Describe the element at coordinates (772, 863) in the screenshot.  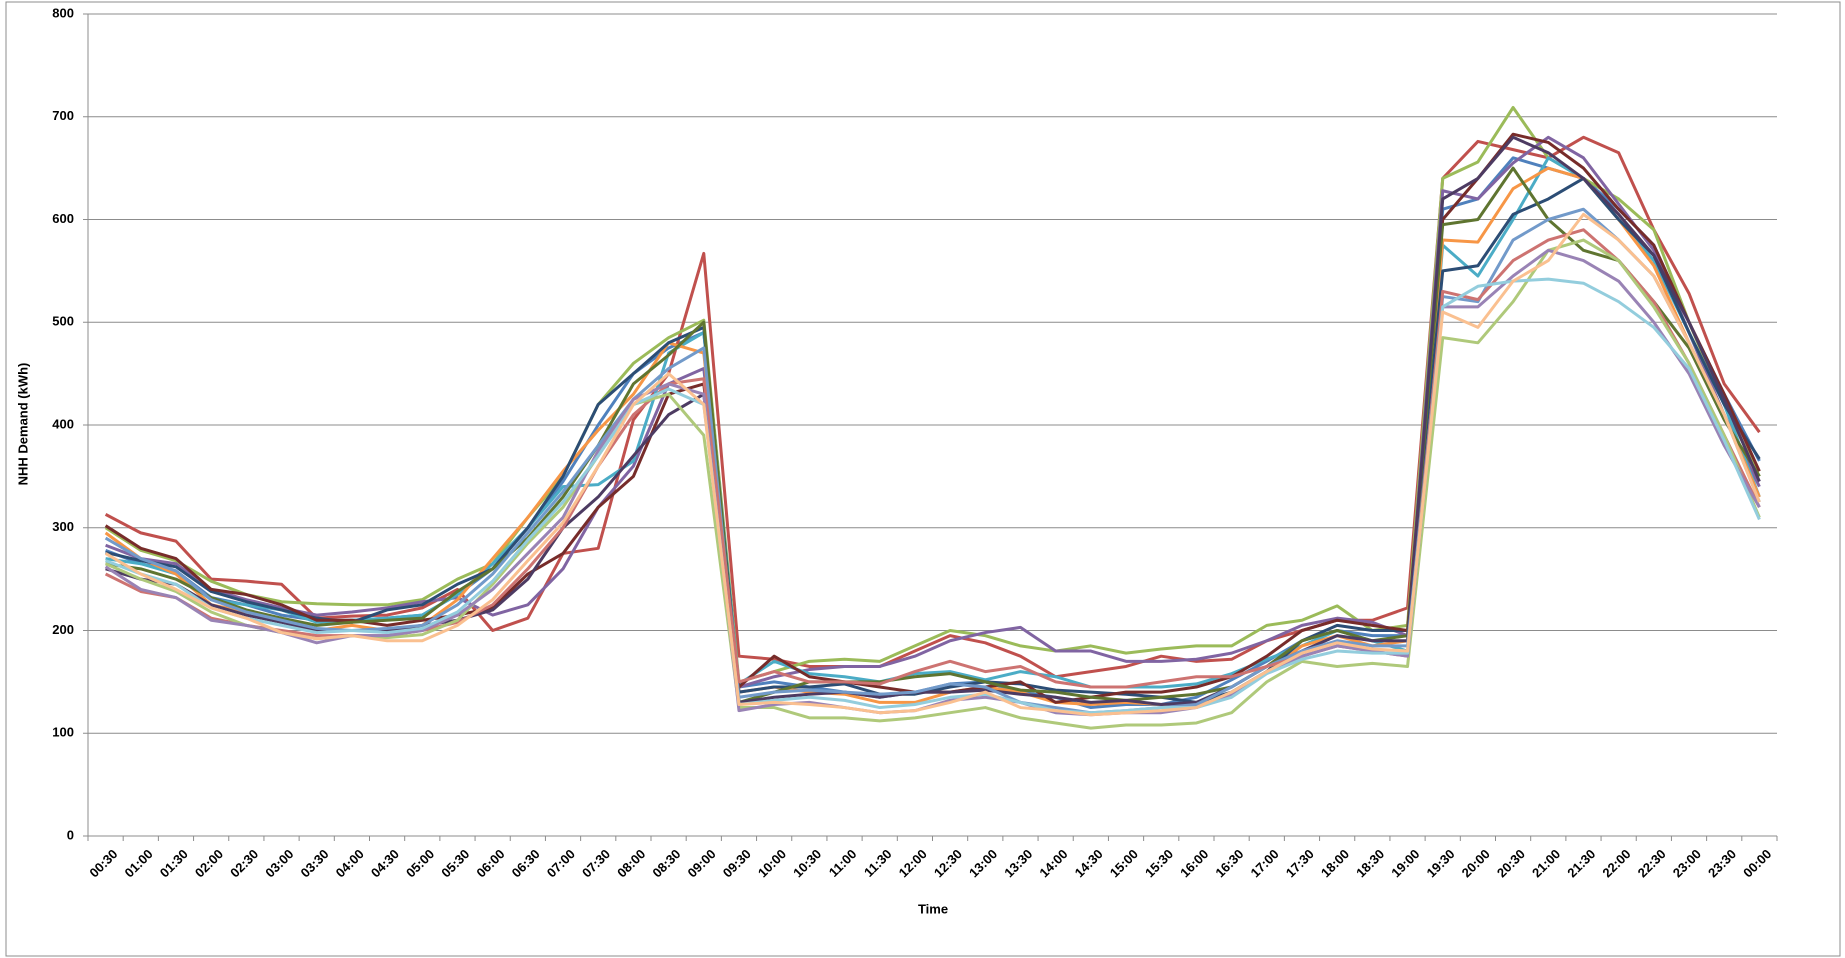
I see `x-tick-label: 10:00` at that location.